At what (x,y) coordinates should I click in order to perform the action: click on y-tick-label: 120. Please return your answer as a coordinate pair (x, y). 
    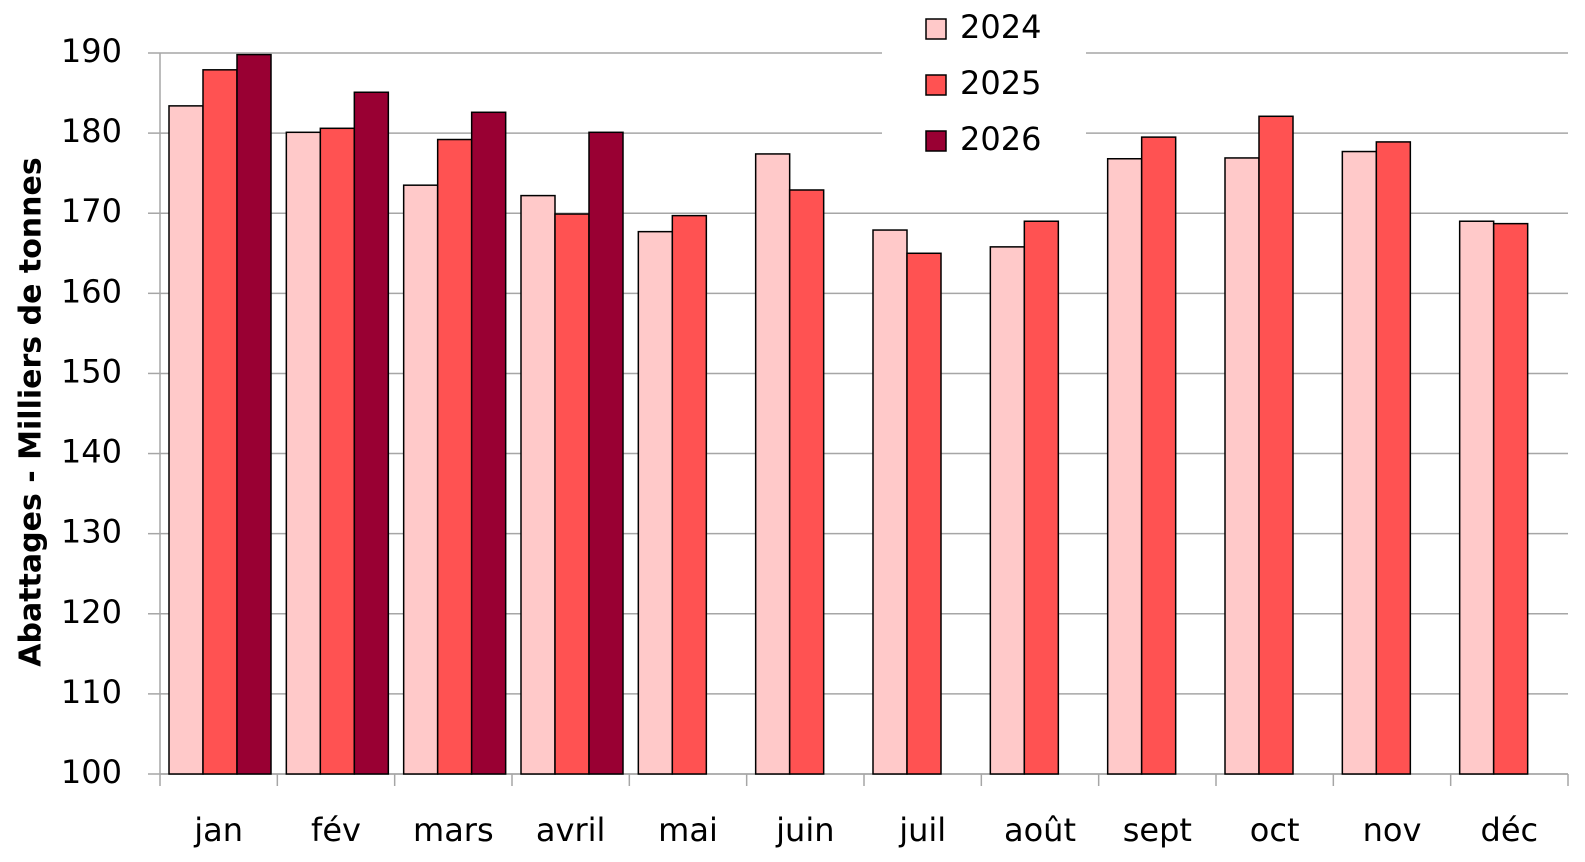
    Looking at the image, I should click on (91, 612).